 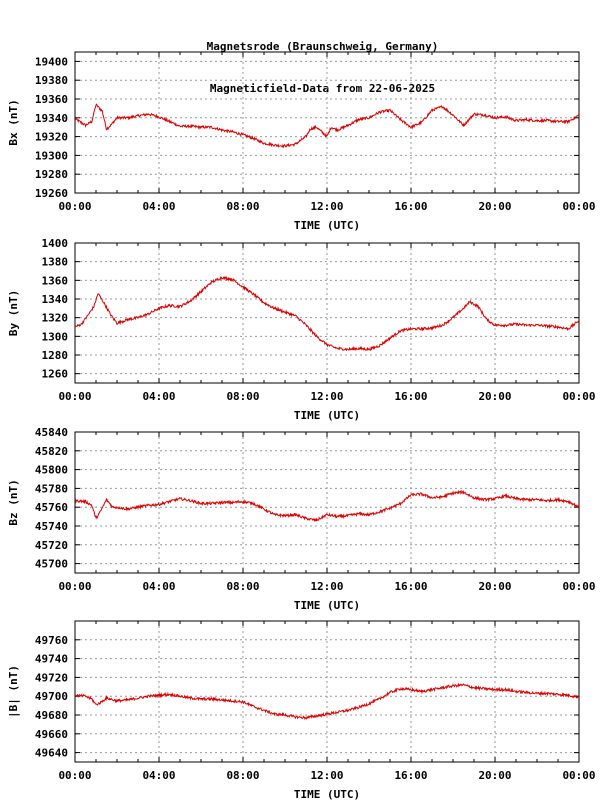 I want to click on y-tick-label: 45740, so click(x=51, y=526).